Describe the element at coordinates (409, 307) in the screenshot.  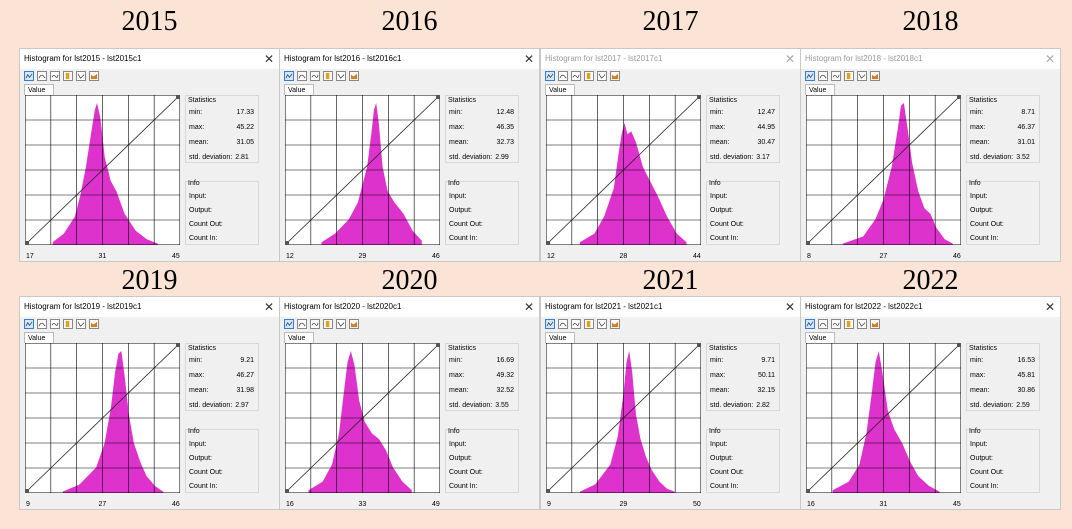
I see `title-bar: Histogram for lst2020 - lst2020c1 ✕` at that location.